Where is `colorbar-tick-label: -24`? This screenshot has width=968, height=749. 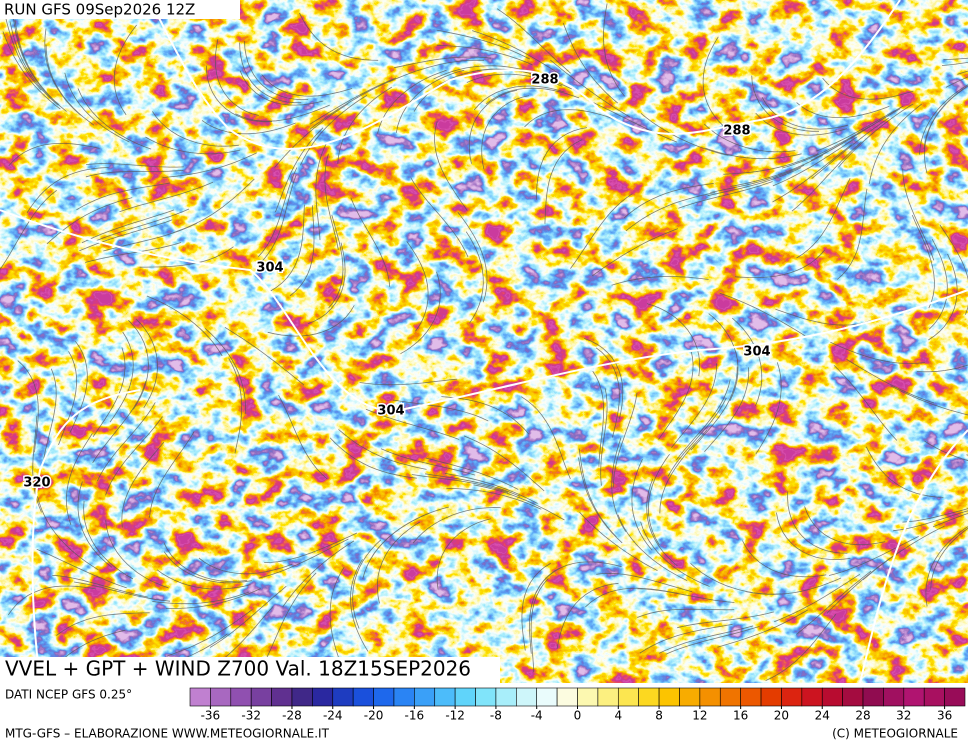
colorbar-tick-label: -24 is located at coordinates (333, 716).